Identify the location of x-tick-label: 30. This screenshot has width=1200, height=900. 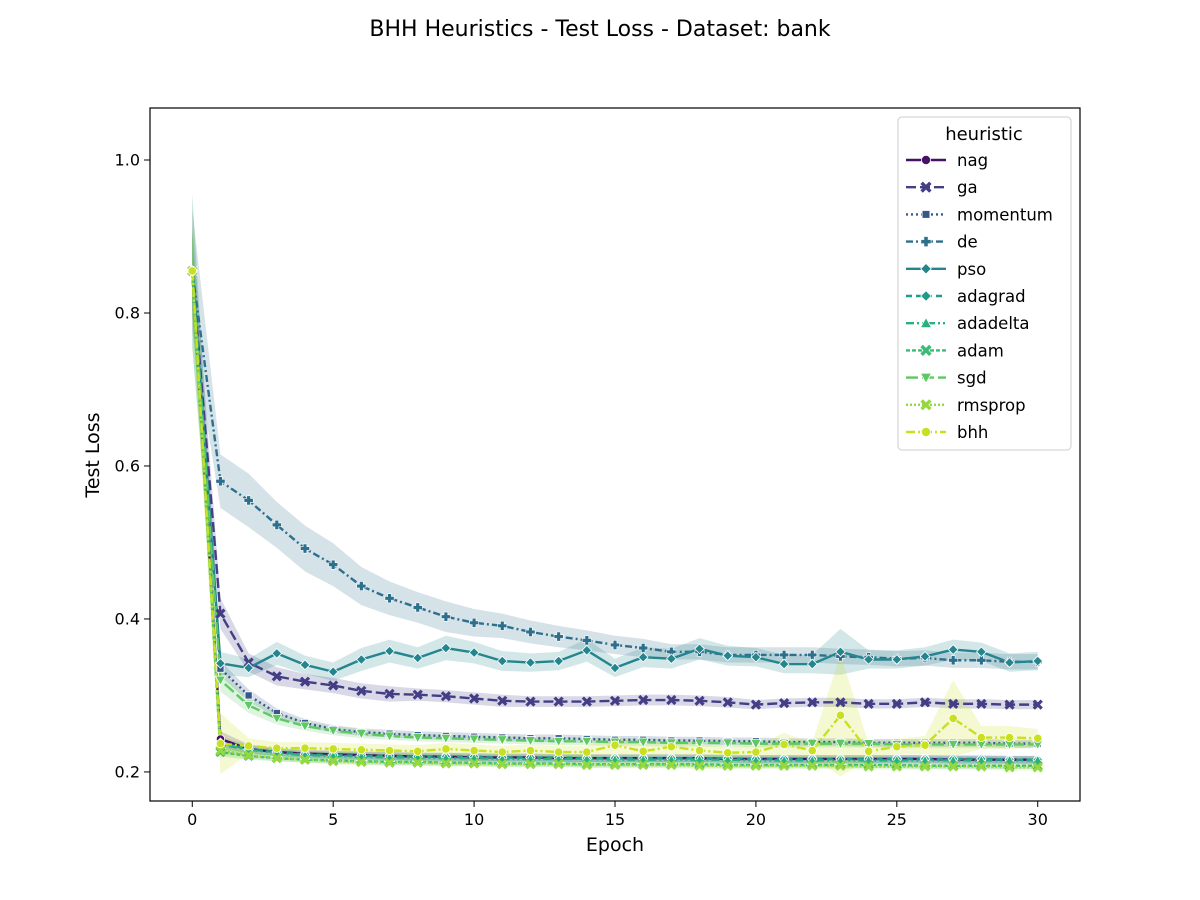
(1038, 819).